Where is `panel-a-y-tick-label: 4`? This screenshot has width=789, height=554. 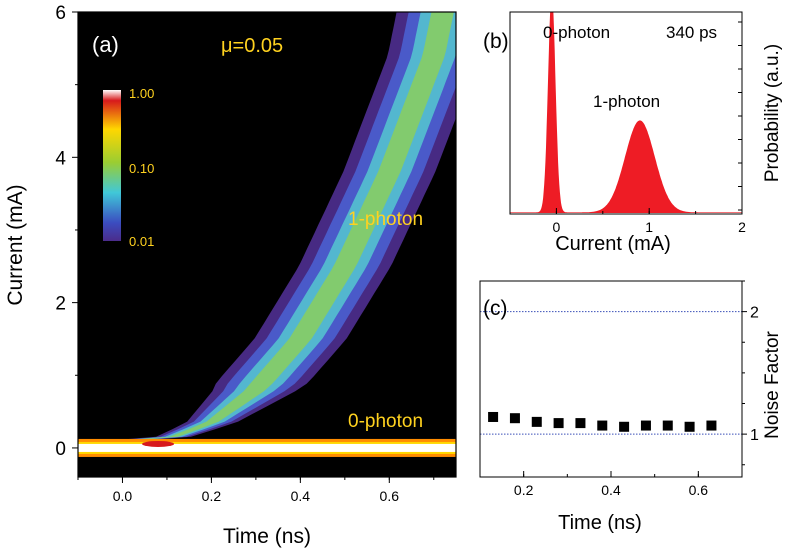 panel-a-y-tick-label: 4 is located at coordinates (60, 158).